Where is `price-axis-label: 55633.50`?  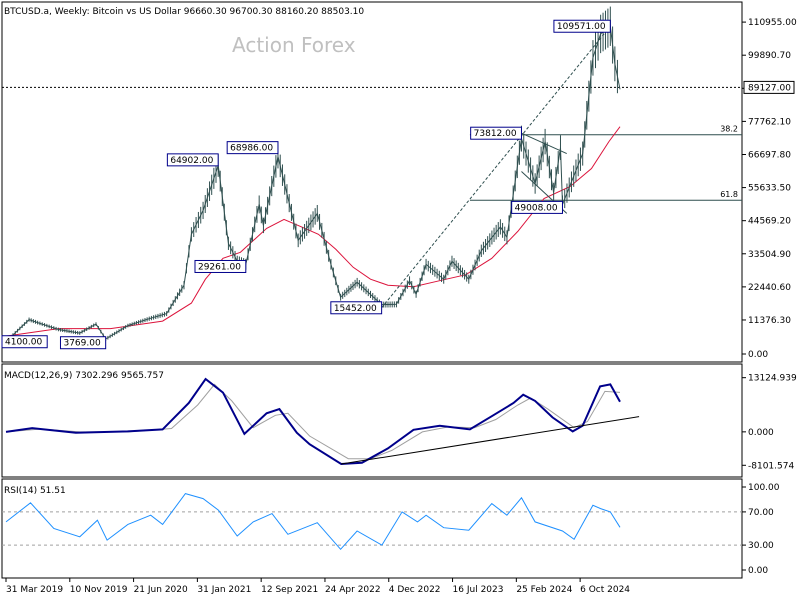
price-axis-label: 55633.50 is located at coordinates (769, 189).